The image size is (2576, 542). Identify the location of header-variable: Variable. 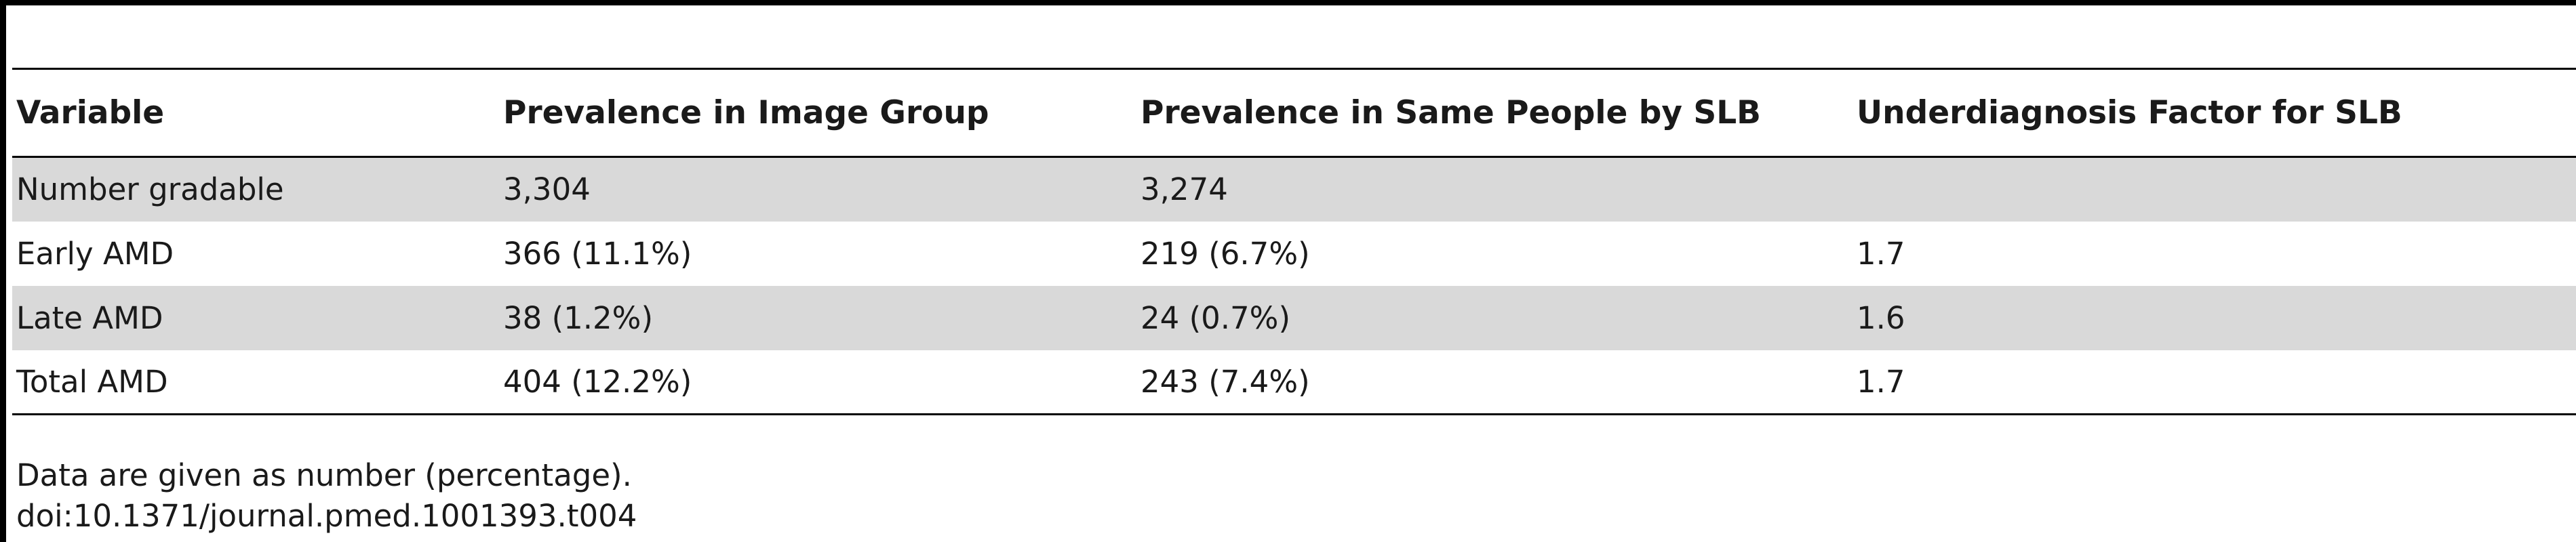
(91, 112).